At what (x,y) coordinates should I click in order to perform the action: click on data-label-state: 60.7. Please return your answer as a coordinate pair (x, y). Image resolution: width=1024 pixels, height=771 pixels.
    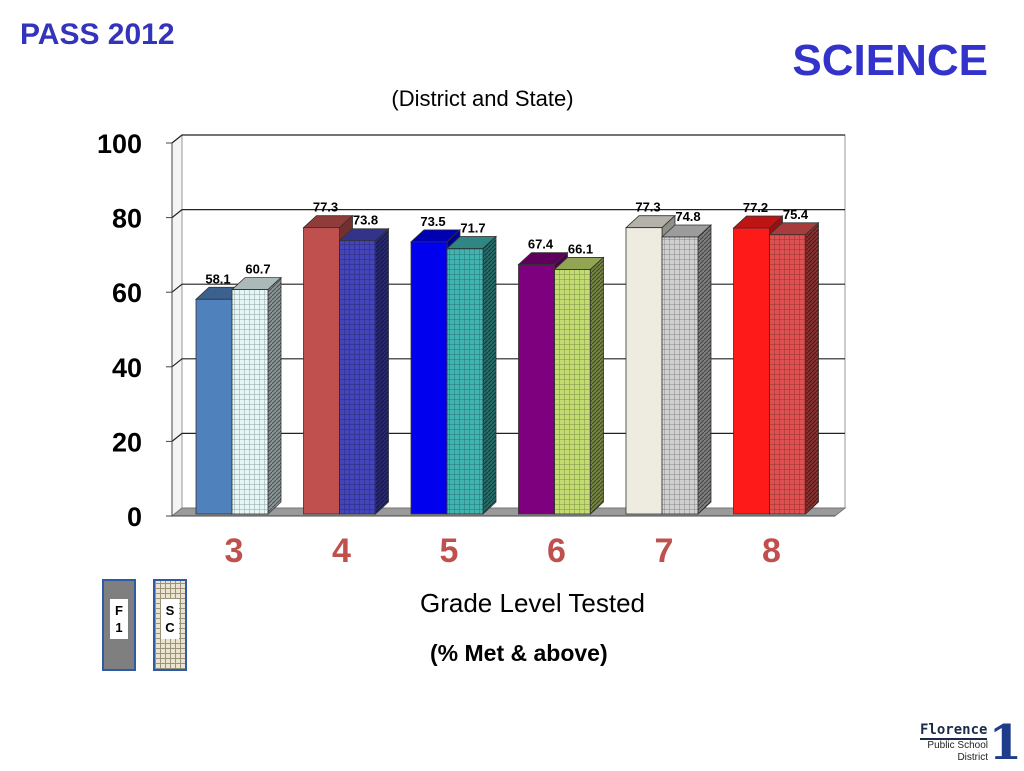
    Looking at the image, I should click on (257, 269).